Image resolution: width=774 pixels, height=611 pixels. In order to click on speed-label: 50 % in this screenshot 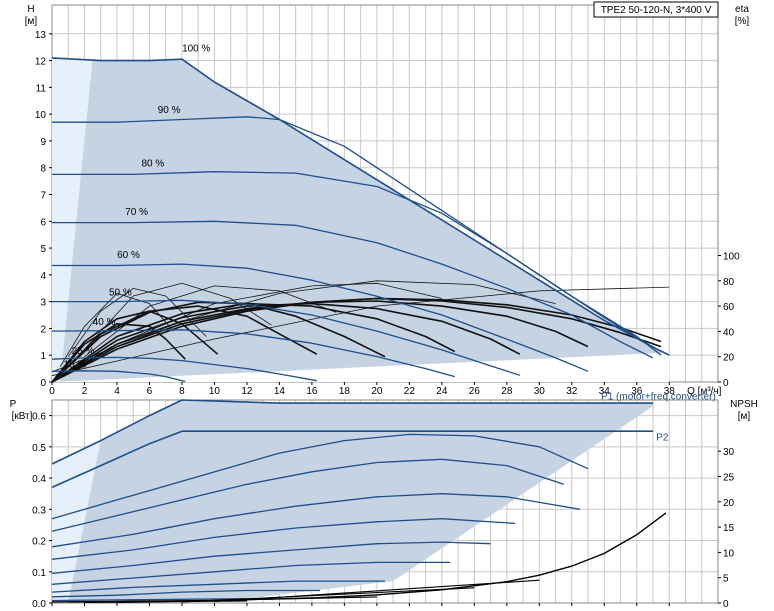, I will do `click(120, 292)`.